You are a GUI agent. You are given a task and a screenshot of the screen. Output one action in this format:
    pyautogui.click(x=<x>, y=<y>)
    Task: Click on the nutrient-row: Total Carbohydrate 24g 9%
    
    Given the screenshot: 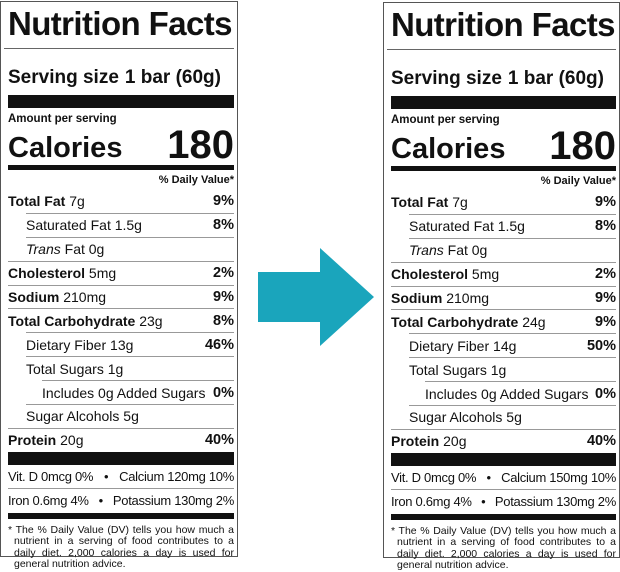 What is the action you would take?
    pyautogui.click(x=503, y=321)
    